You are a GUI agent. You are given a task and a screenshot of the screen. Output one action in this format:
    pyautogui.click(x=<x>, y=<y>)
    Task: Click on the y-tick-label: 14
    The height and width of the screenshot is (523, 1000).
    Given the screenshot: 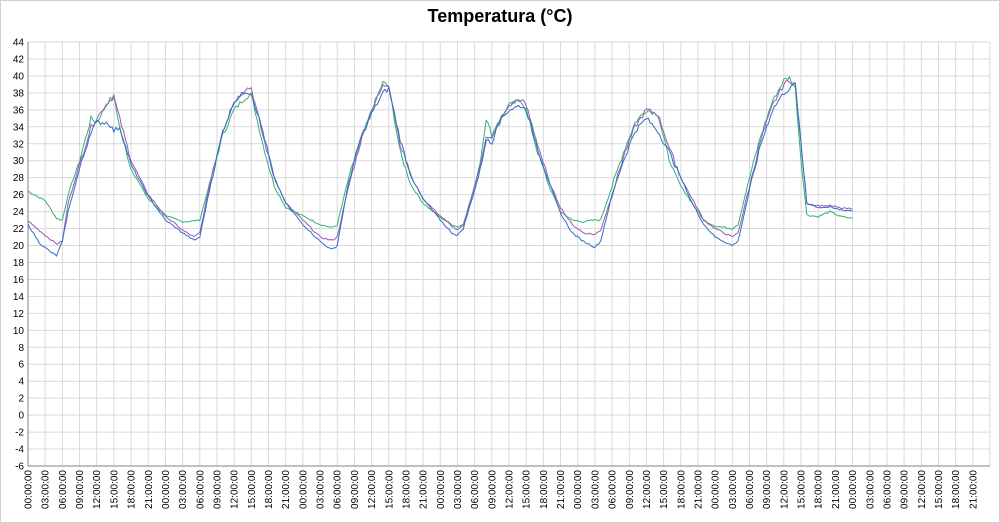 What is the action you would take?
    pyautogui.click(x=19, y=297)
    